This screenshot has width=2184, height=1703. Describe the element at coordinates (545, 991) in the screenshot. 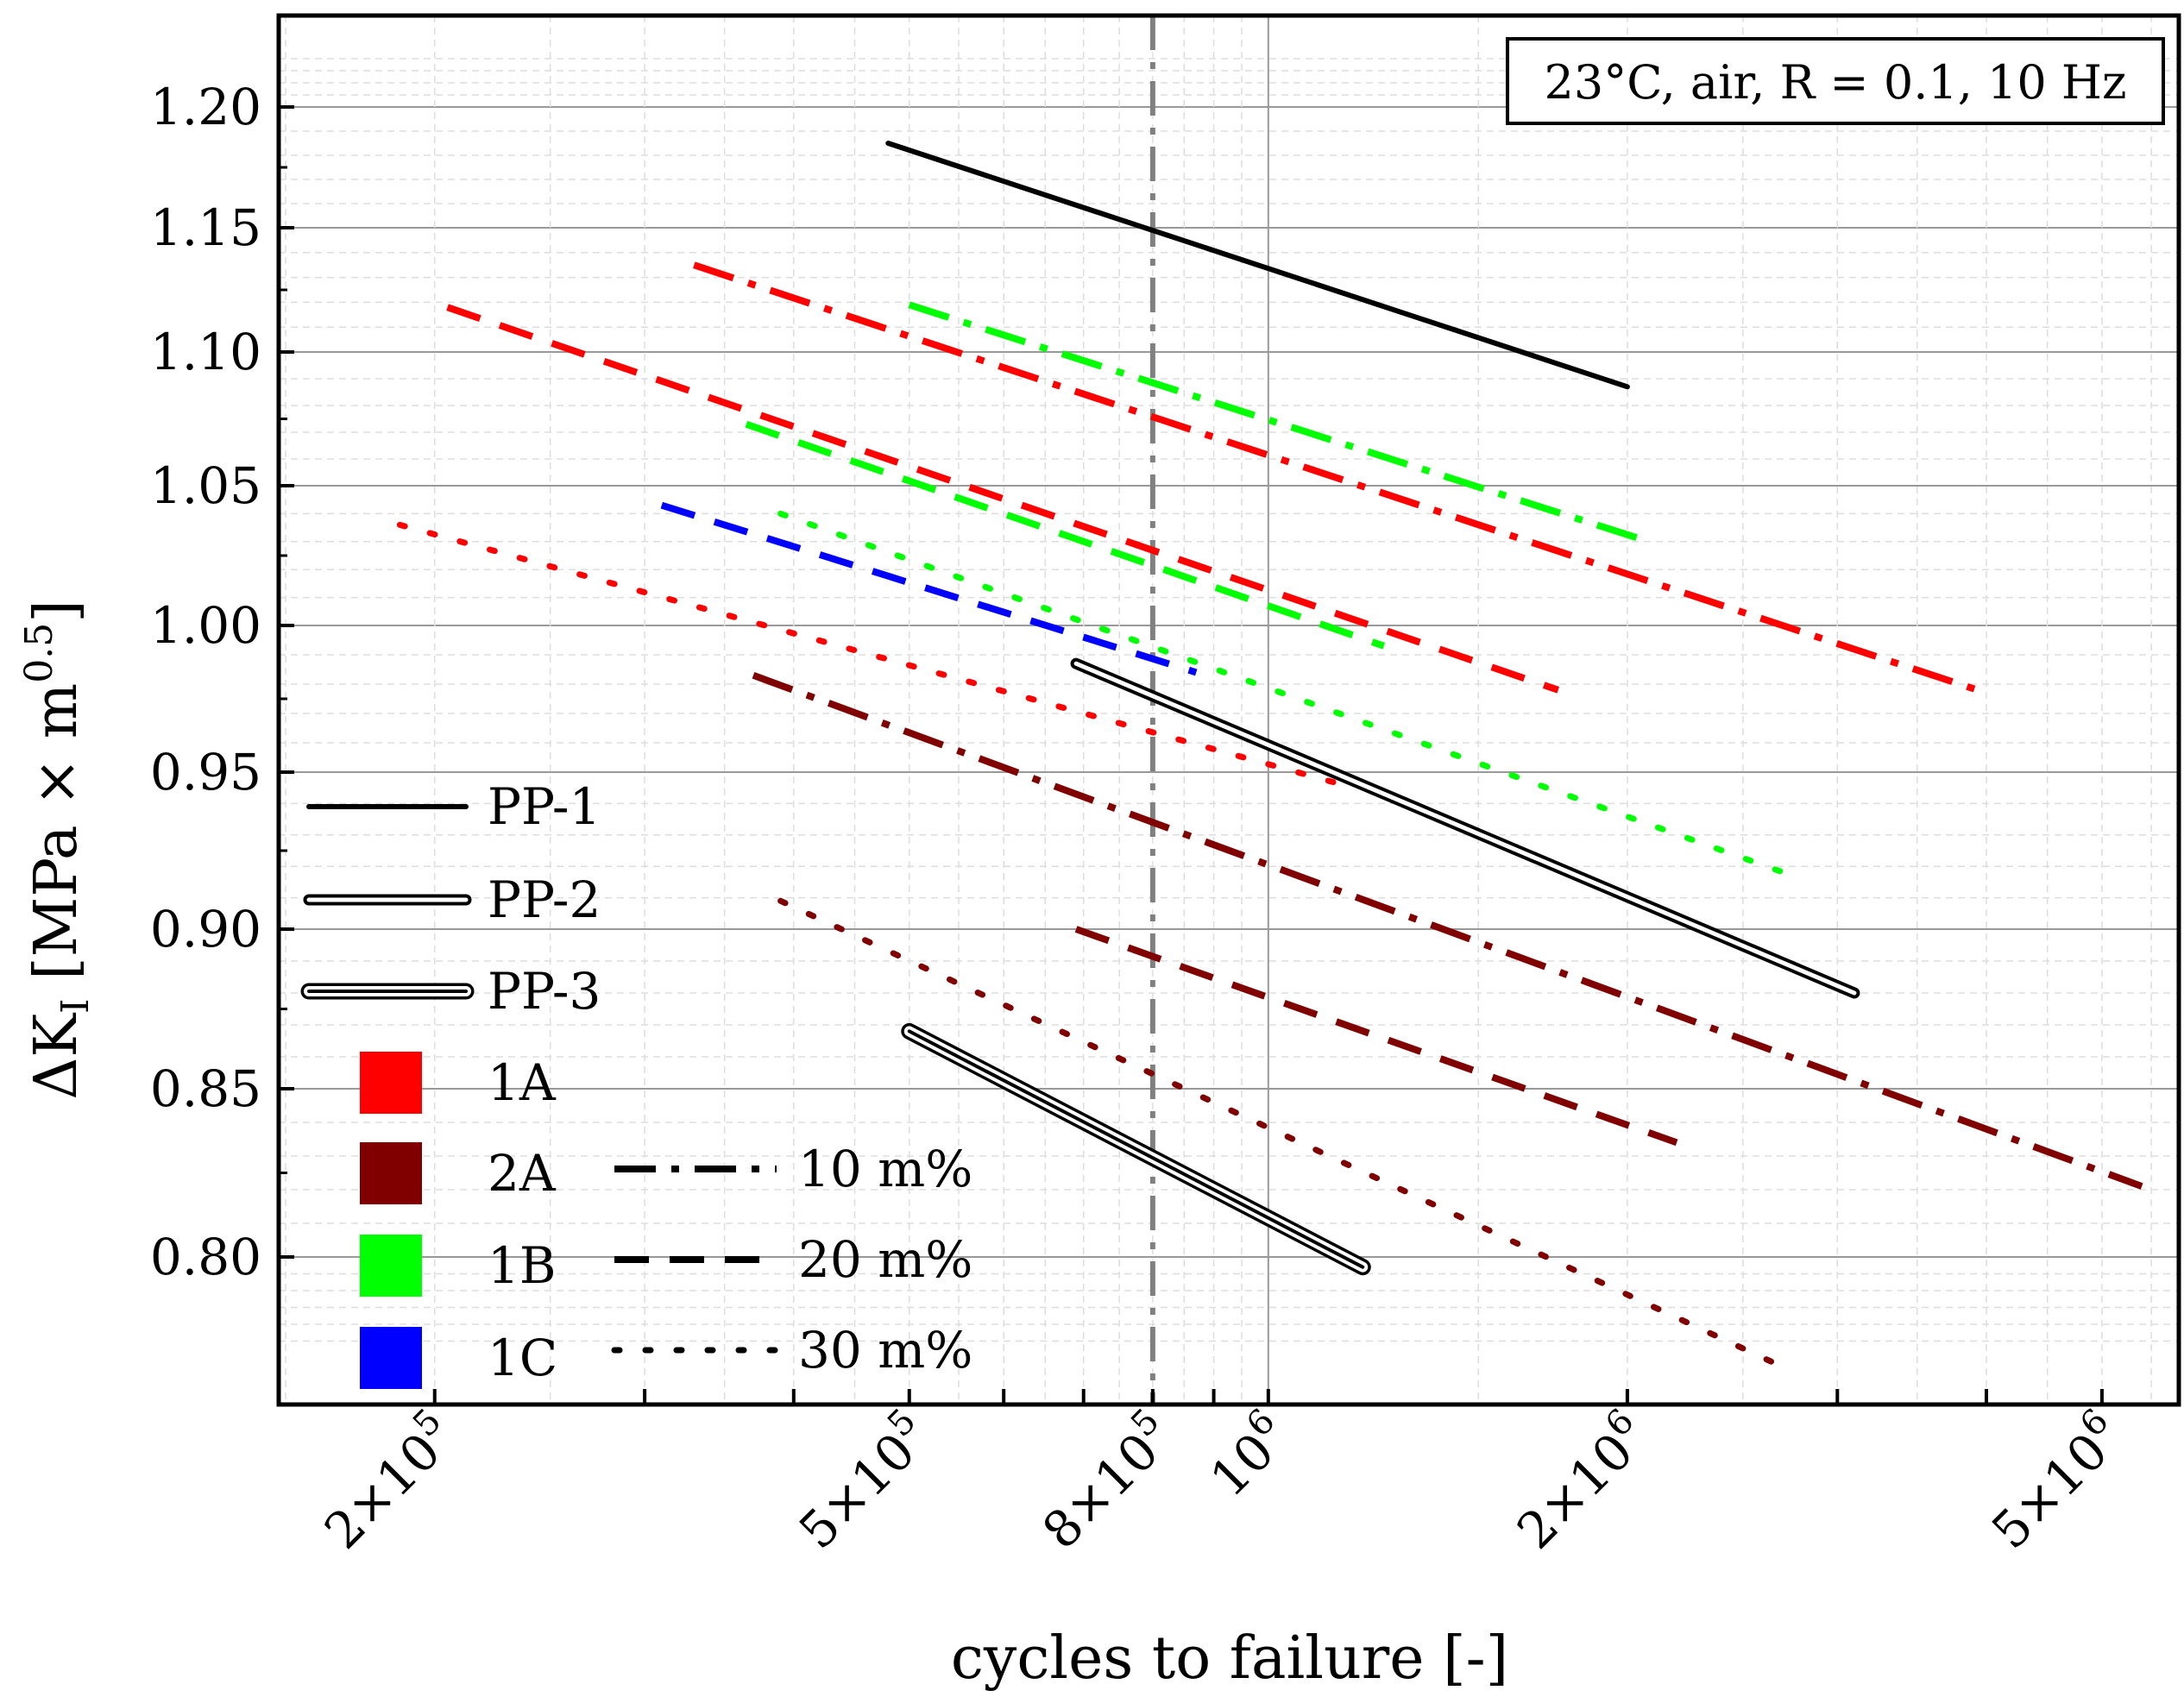

I see `legend-label-pp-3: PP-3` at that location.